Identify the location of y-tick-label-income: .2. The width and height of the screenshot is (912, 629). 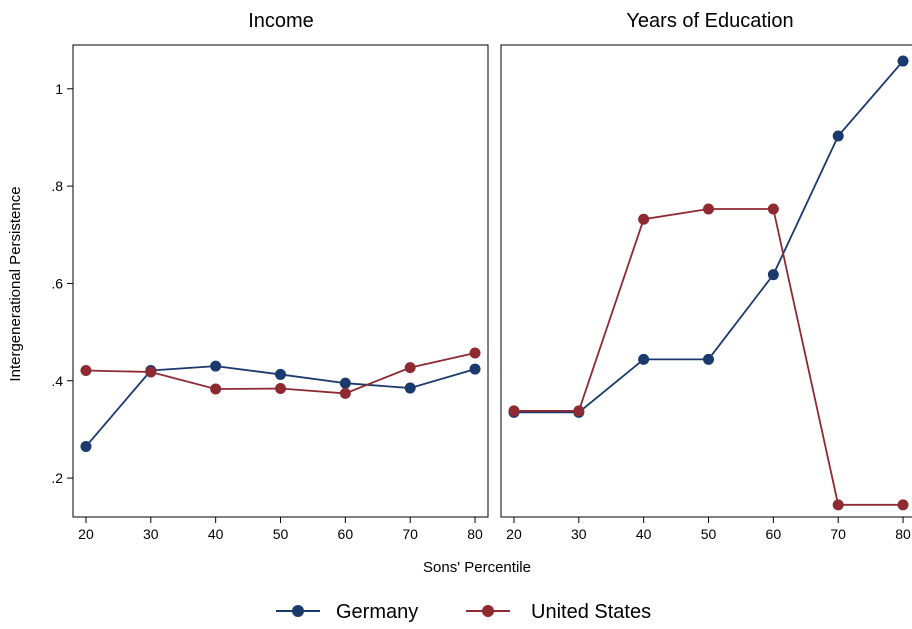
(57, 478).